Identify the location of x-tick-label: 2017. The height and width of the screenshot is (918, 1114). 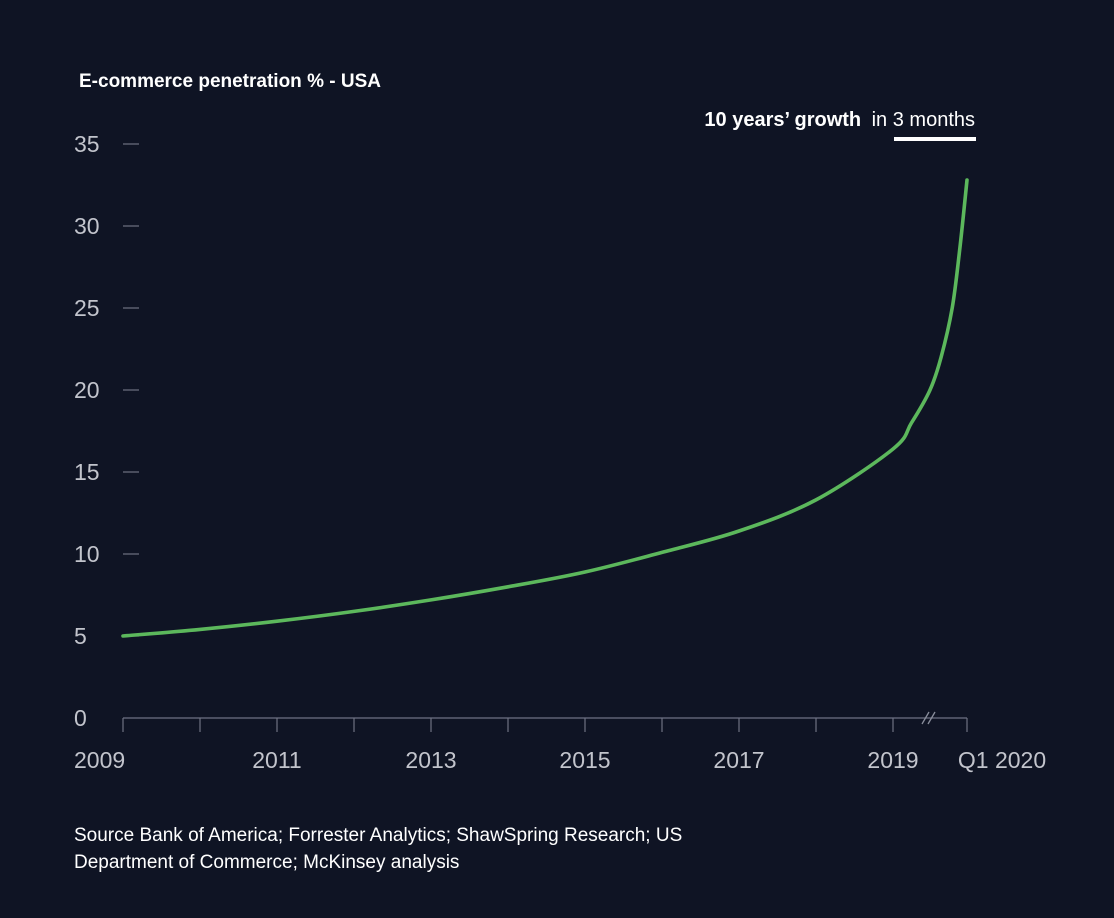
(738, 760).